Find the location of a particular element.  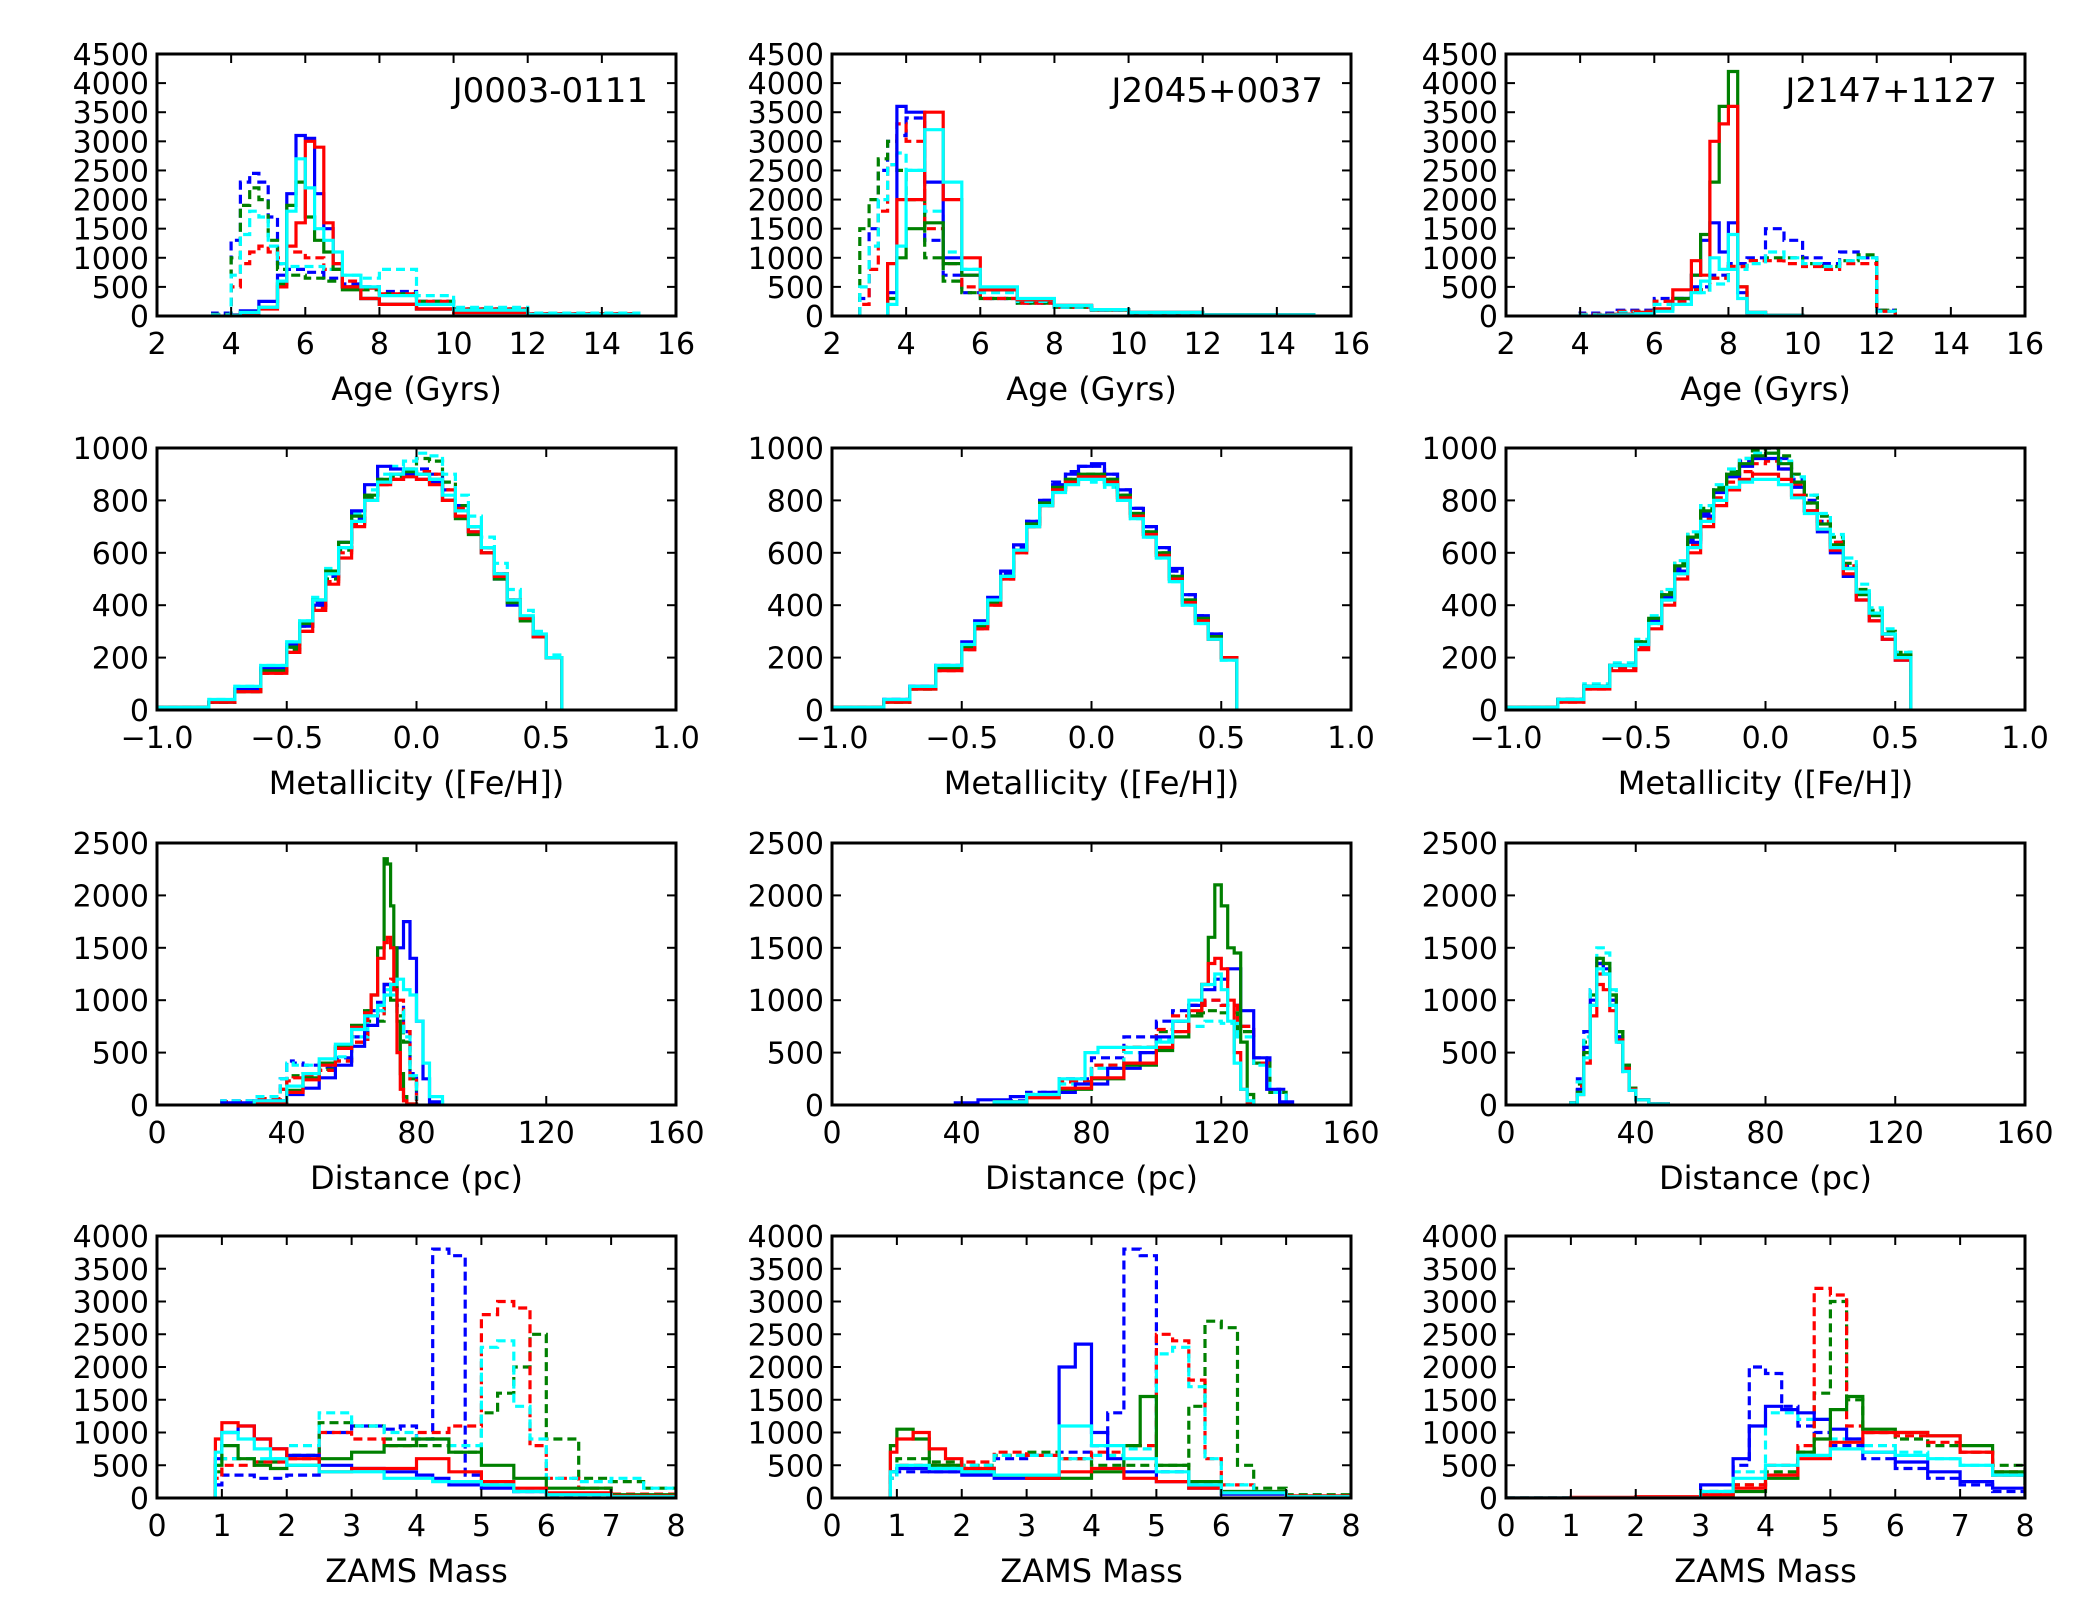

x-tick-label: 160 is located at coordinates (675, 1133).